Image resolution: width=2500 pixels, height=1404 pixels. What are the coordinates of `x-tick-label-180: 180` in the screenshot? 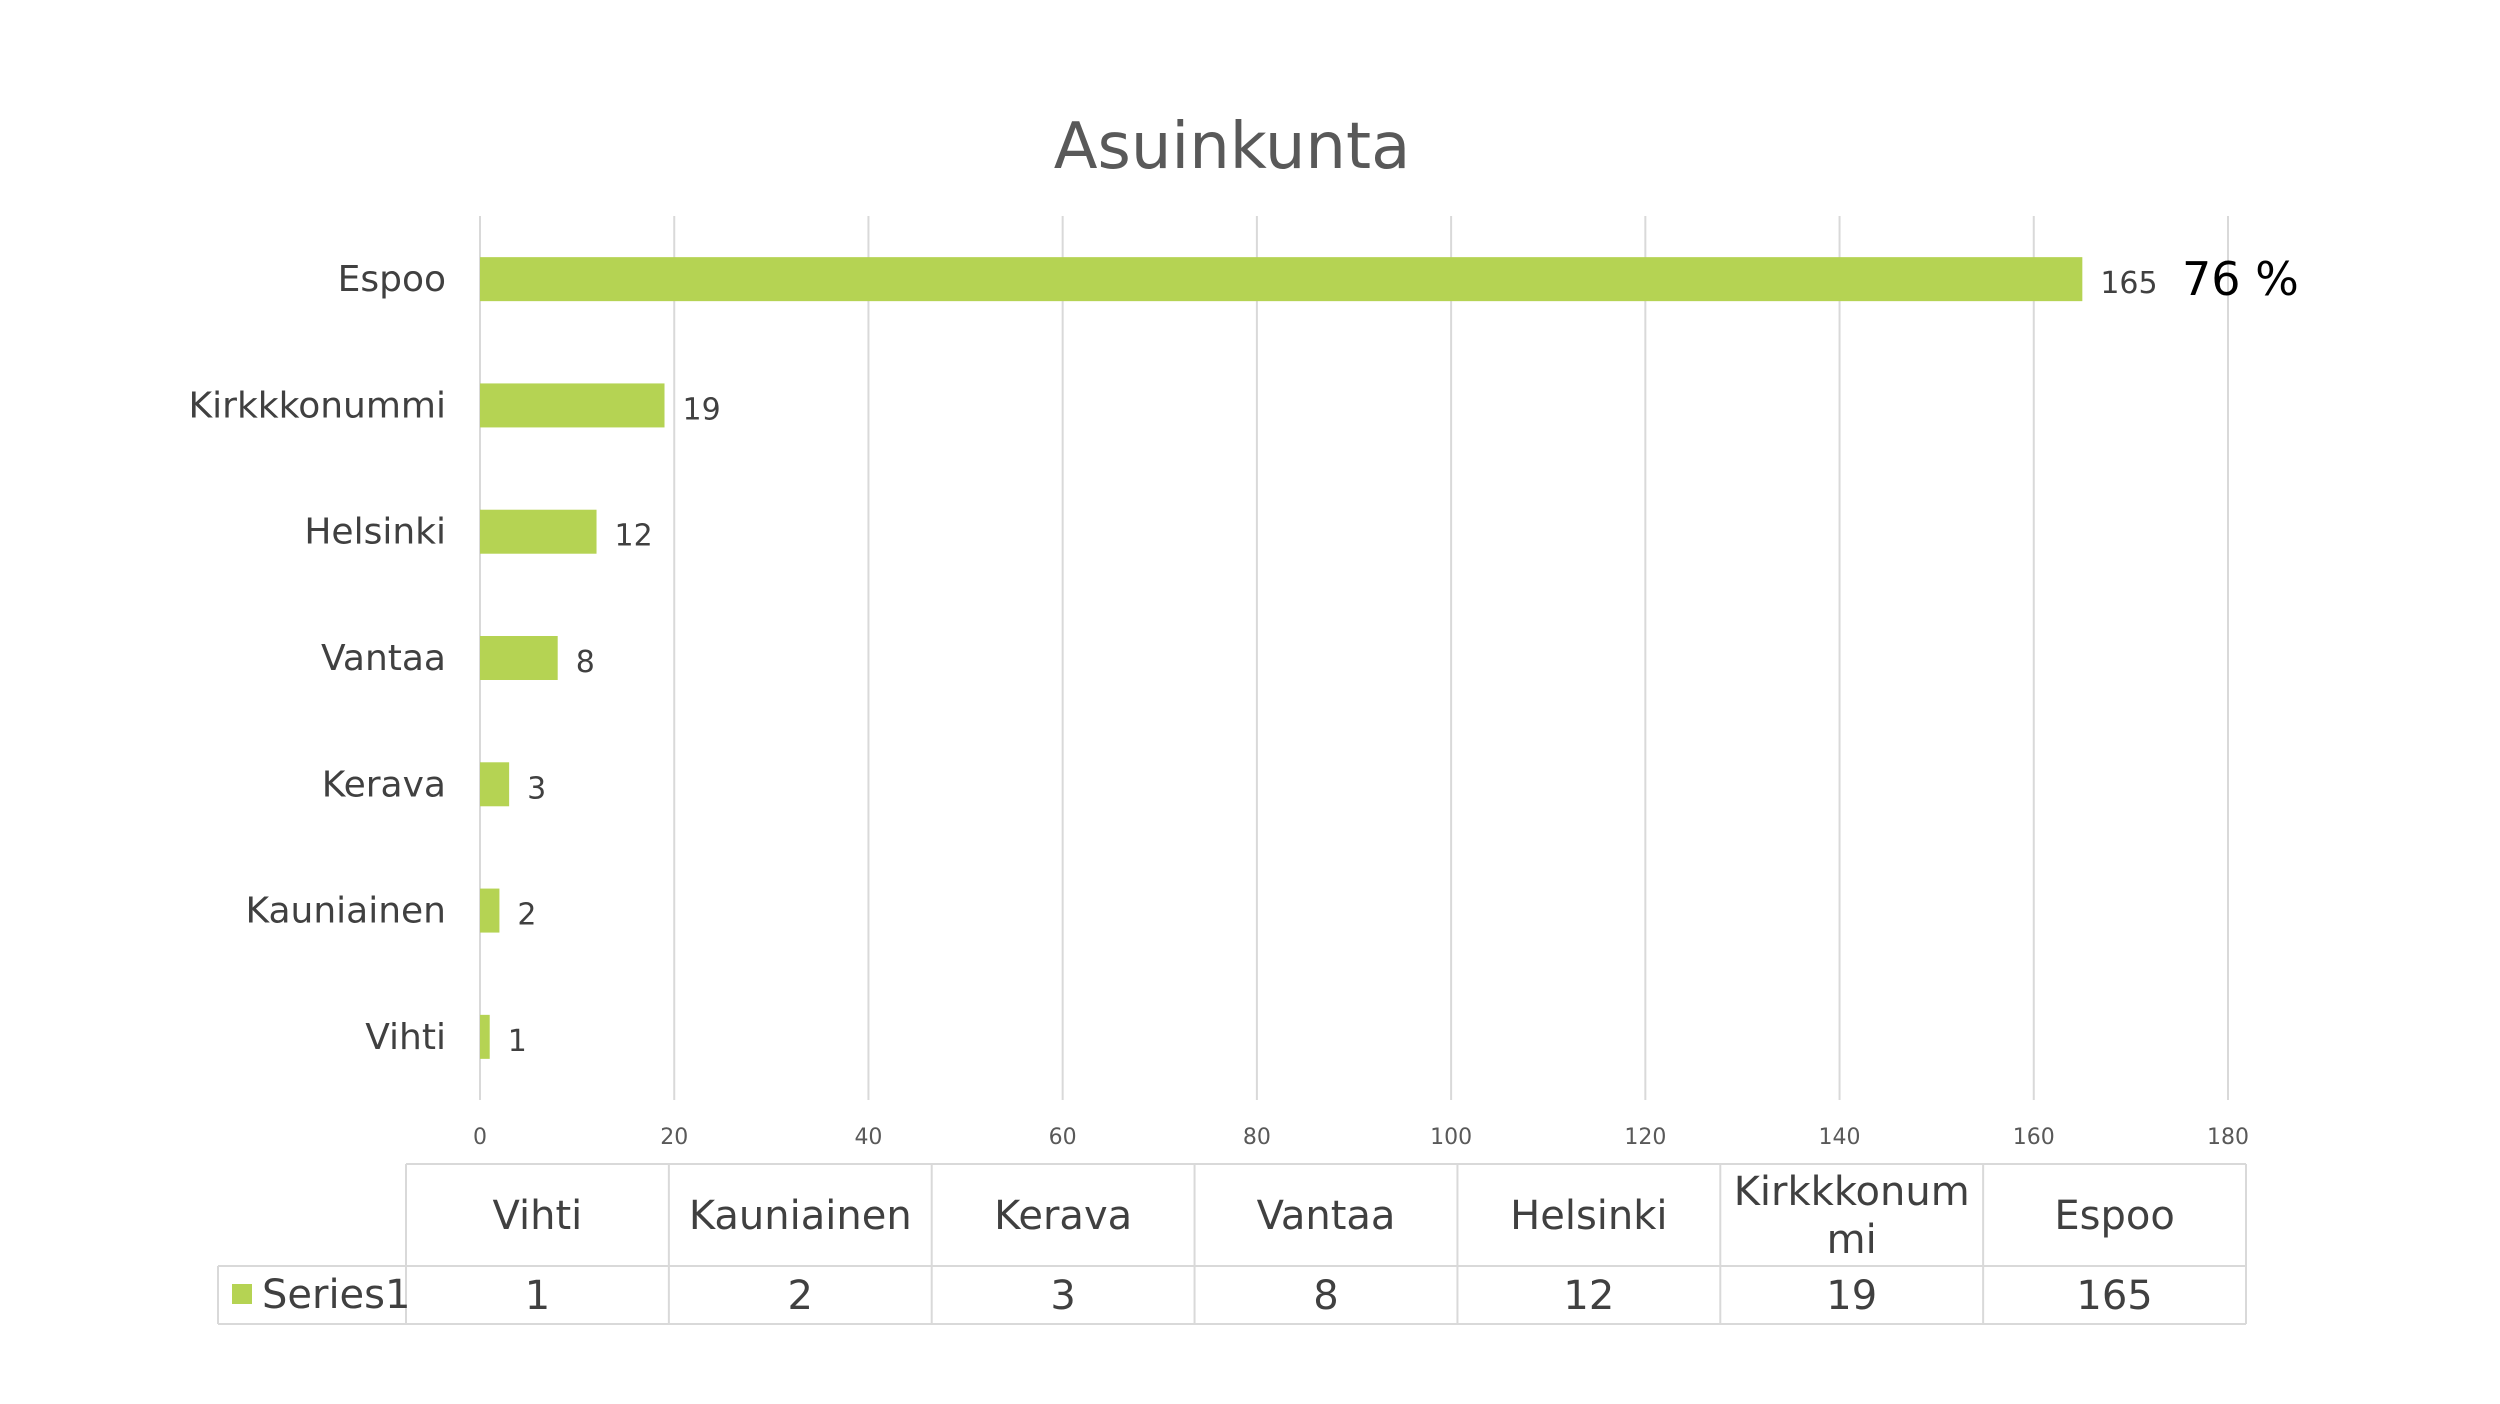 It's located at (2228, 1137).